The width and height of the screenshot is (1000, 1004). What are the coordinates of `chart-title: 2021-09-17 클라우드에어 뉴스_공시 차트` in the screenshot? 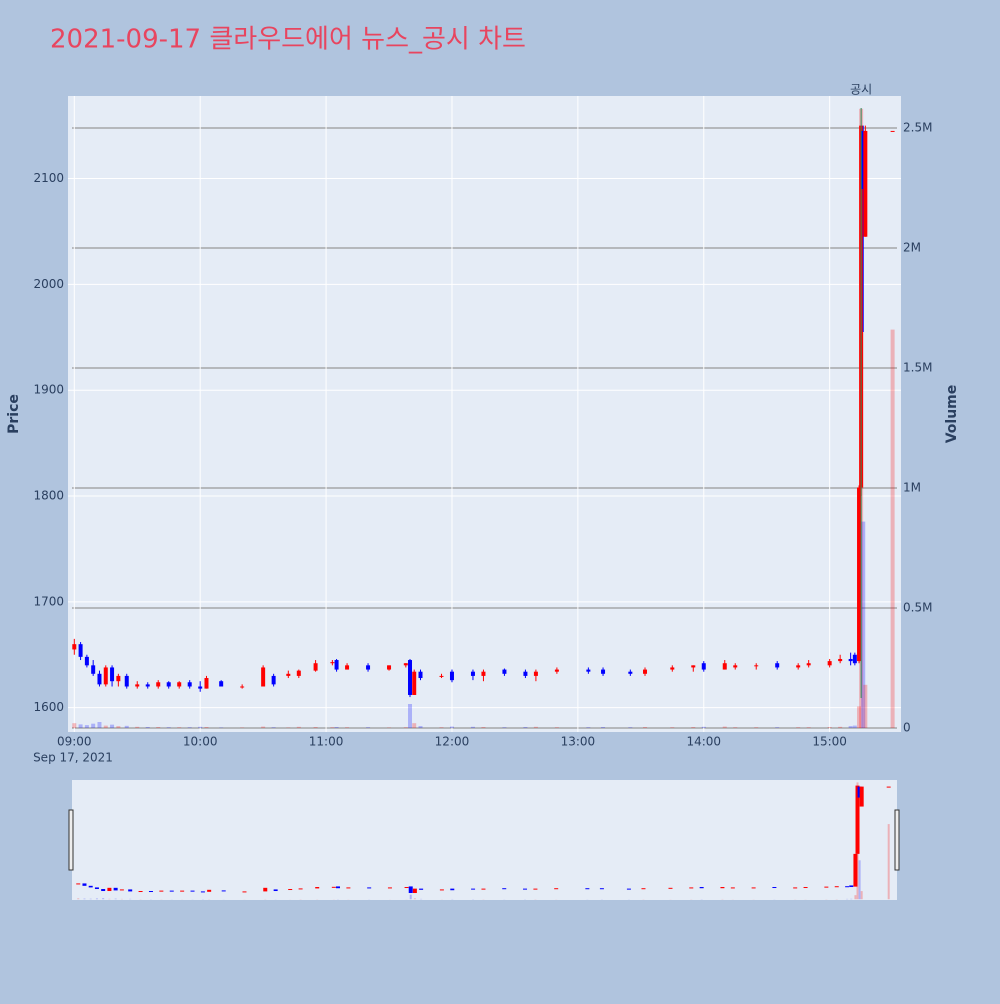 It's located at (288, 40).